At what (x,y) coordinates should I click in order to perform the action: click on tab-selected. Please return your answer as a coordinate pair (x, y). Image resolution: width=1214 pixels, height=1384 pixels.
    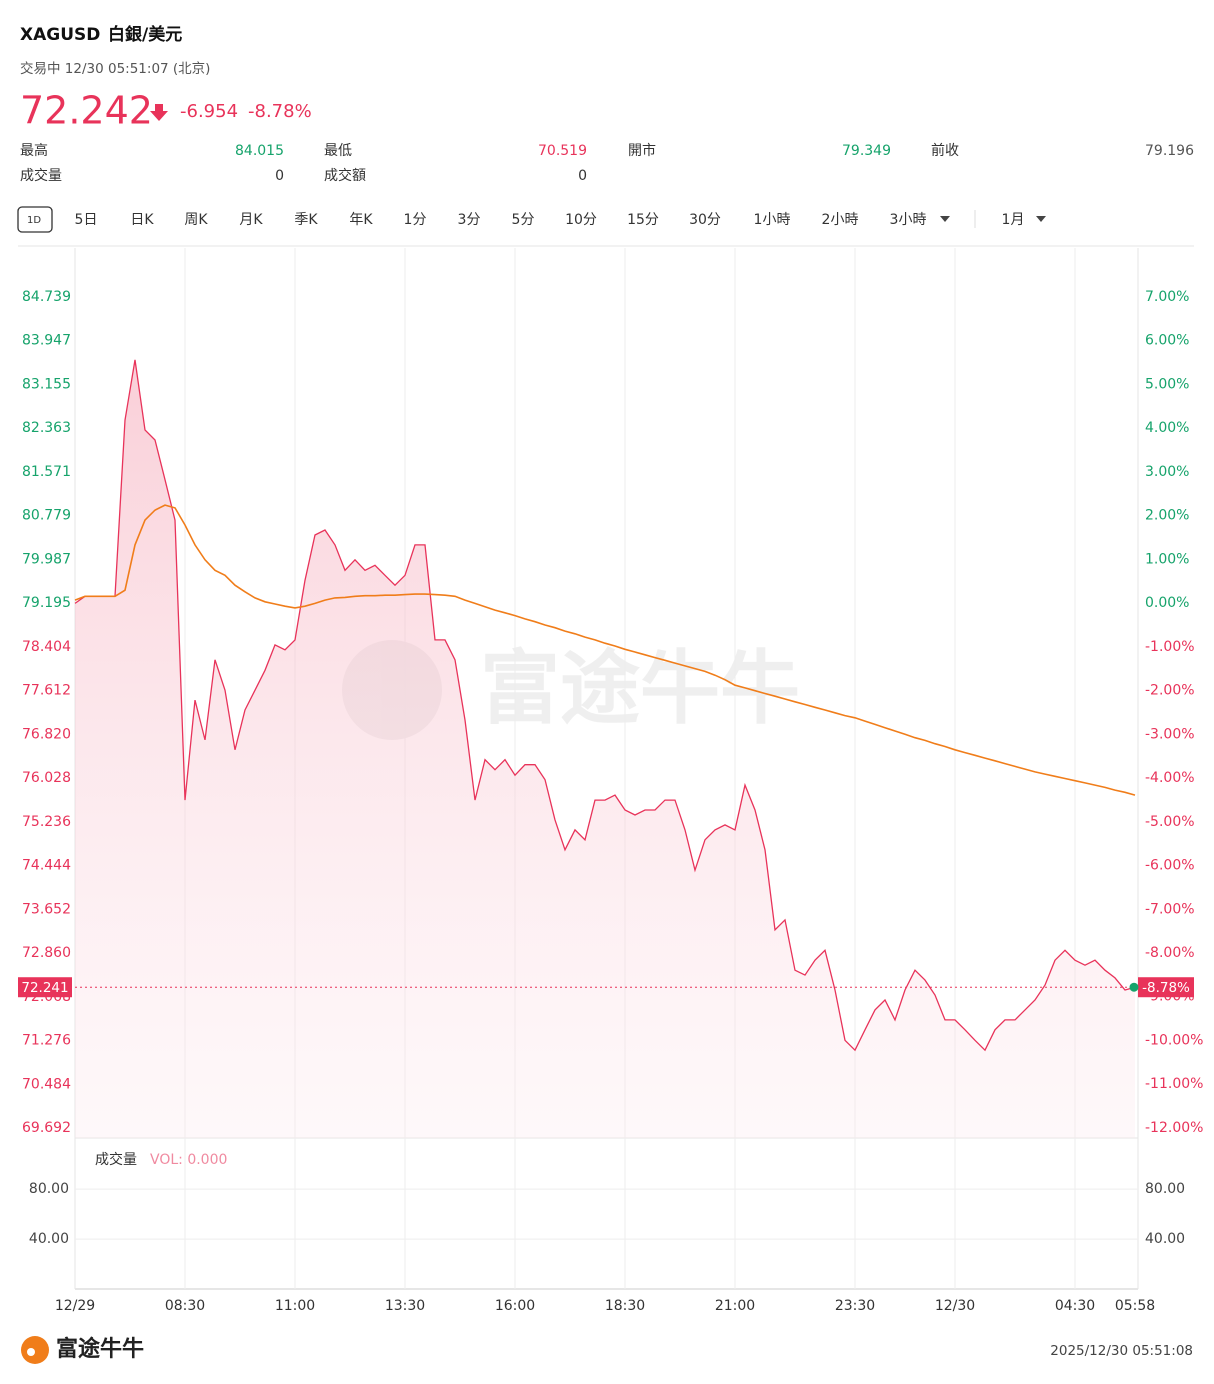
    Looking at the image, I should click on (35, 219).